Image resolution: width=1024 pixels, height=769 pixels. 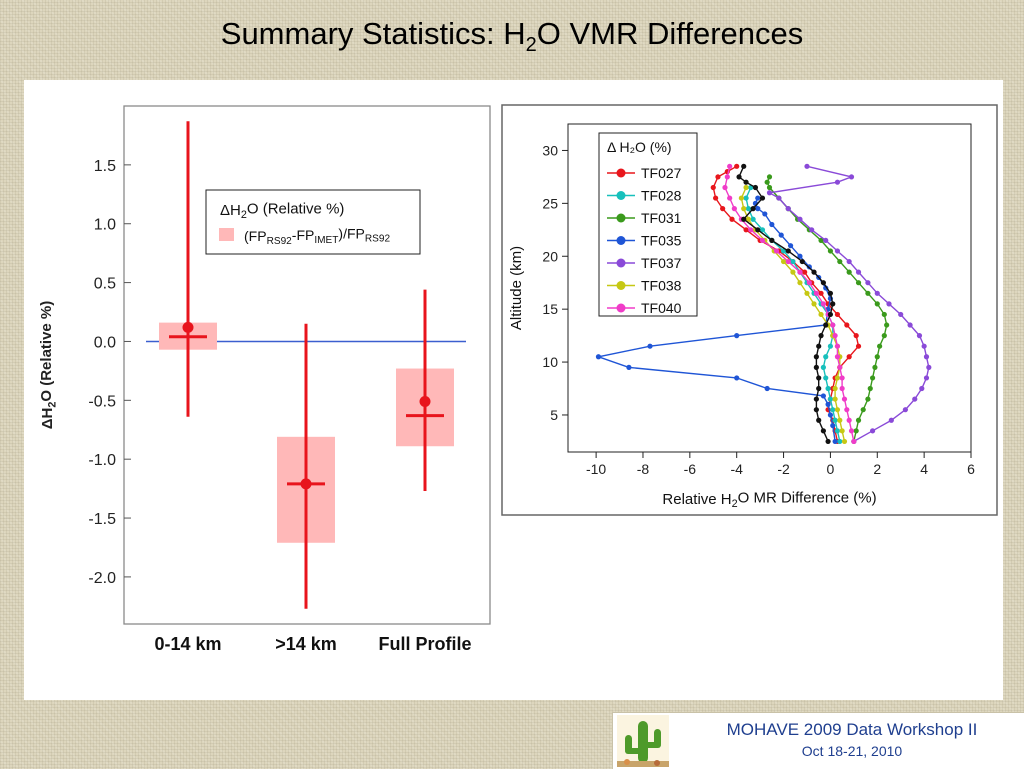 What do you see at coordinates (661, 241) in the screenshot?
I see `legend-entry: TF035` at bounding box center [661, 241].